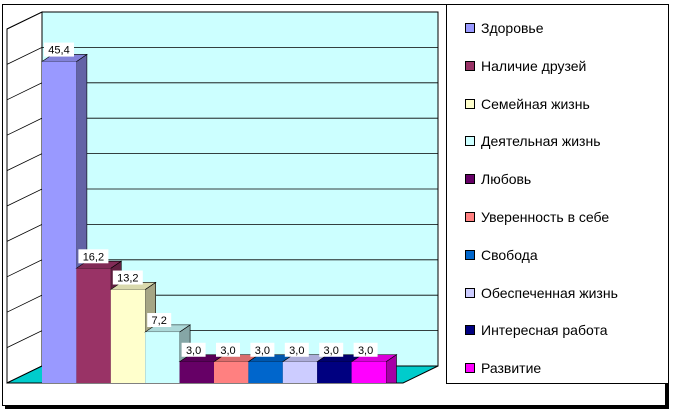  Describe the element at coordinates (509, 254) in the screenshot. I see `legend-label: Свобода` at that location.